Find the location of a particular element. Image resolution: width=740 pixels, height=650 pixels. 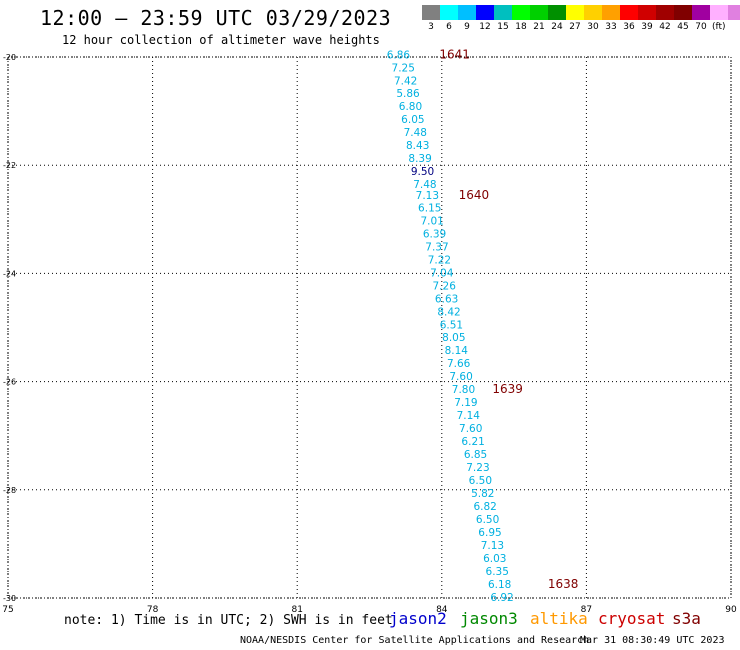

pass-number-label: 1638 is located at coordinates (563, 584).